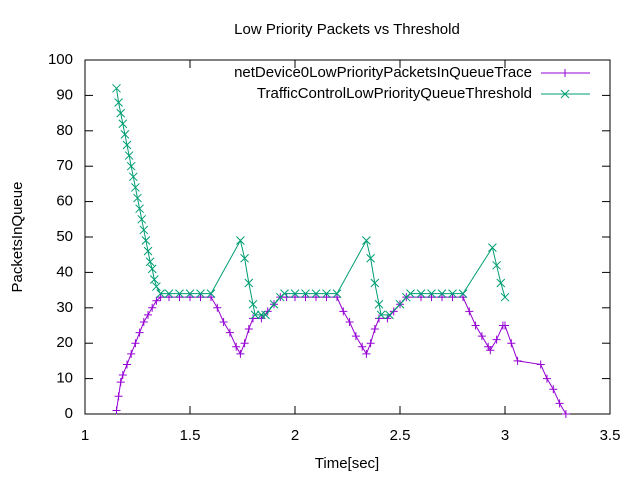 The width and height of the screenshot is (640, 480). Describe the element at coordinates (17, 237) in the screenshot. I see `y-axis-label: PacketsInQueue` at that location.